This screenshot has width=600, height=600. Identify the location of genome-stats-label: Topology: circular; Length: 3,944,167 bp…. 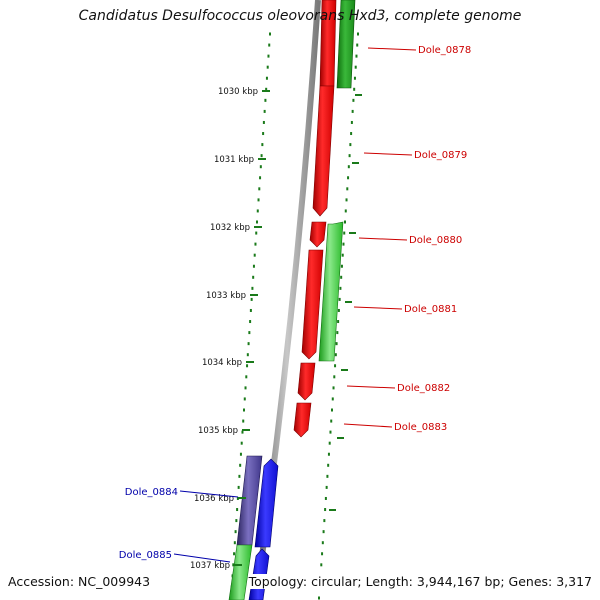
(420, 581).